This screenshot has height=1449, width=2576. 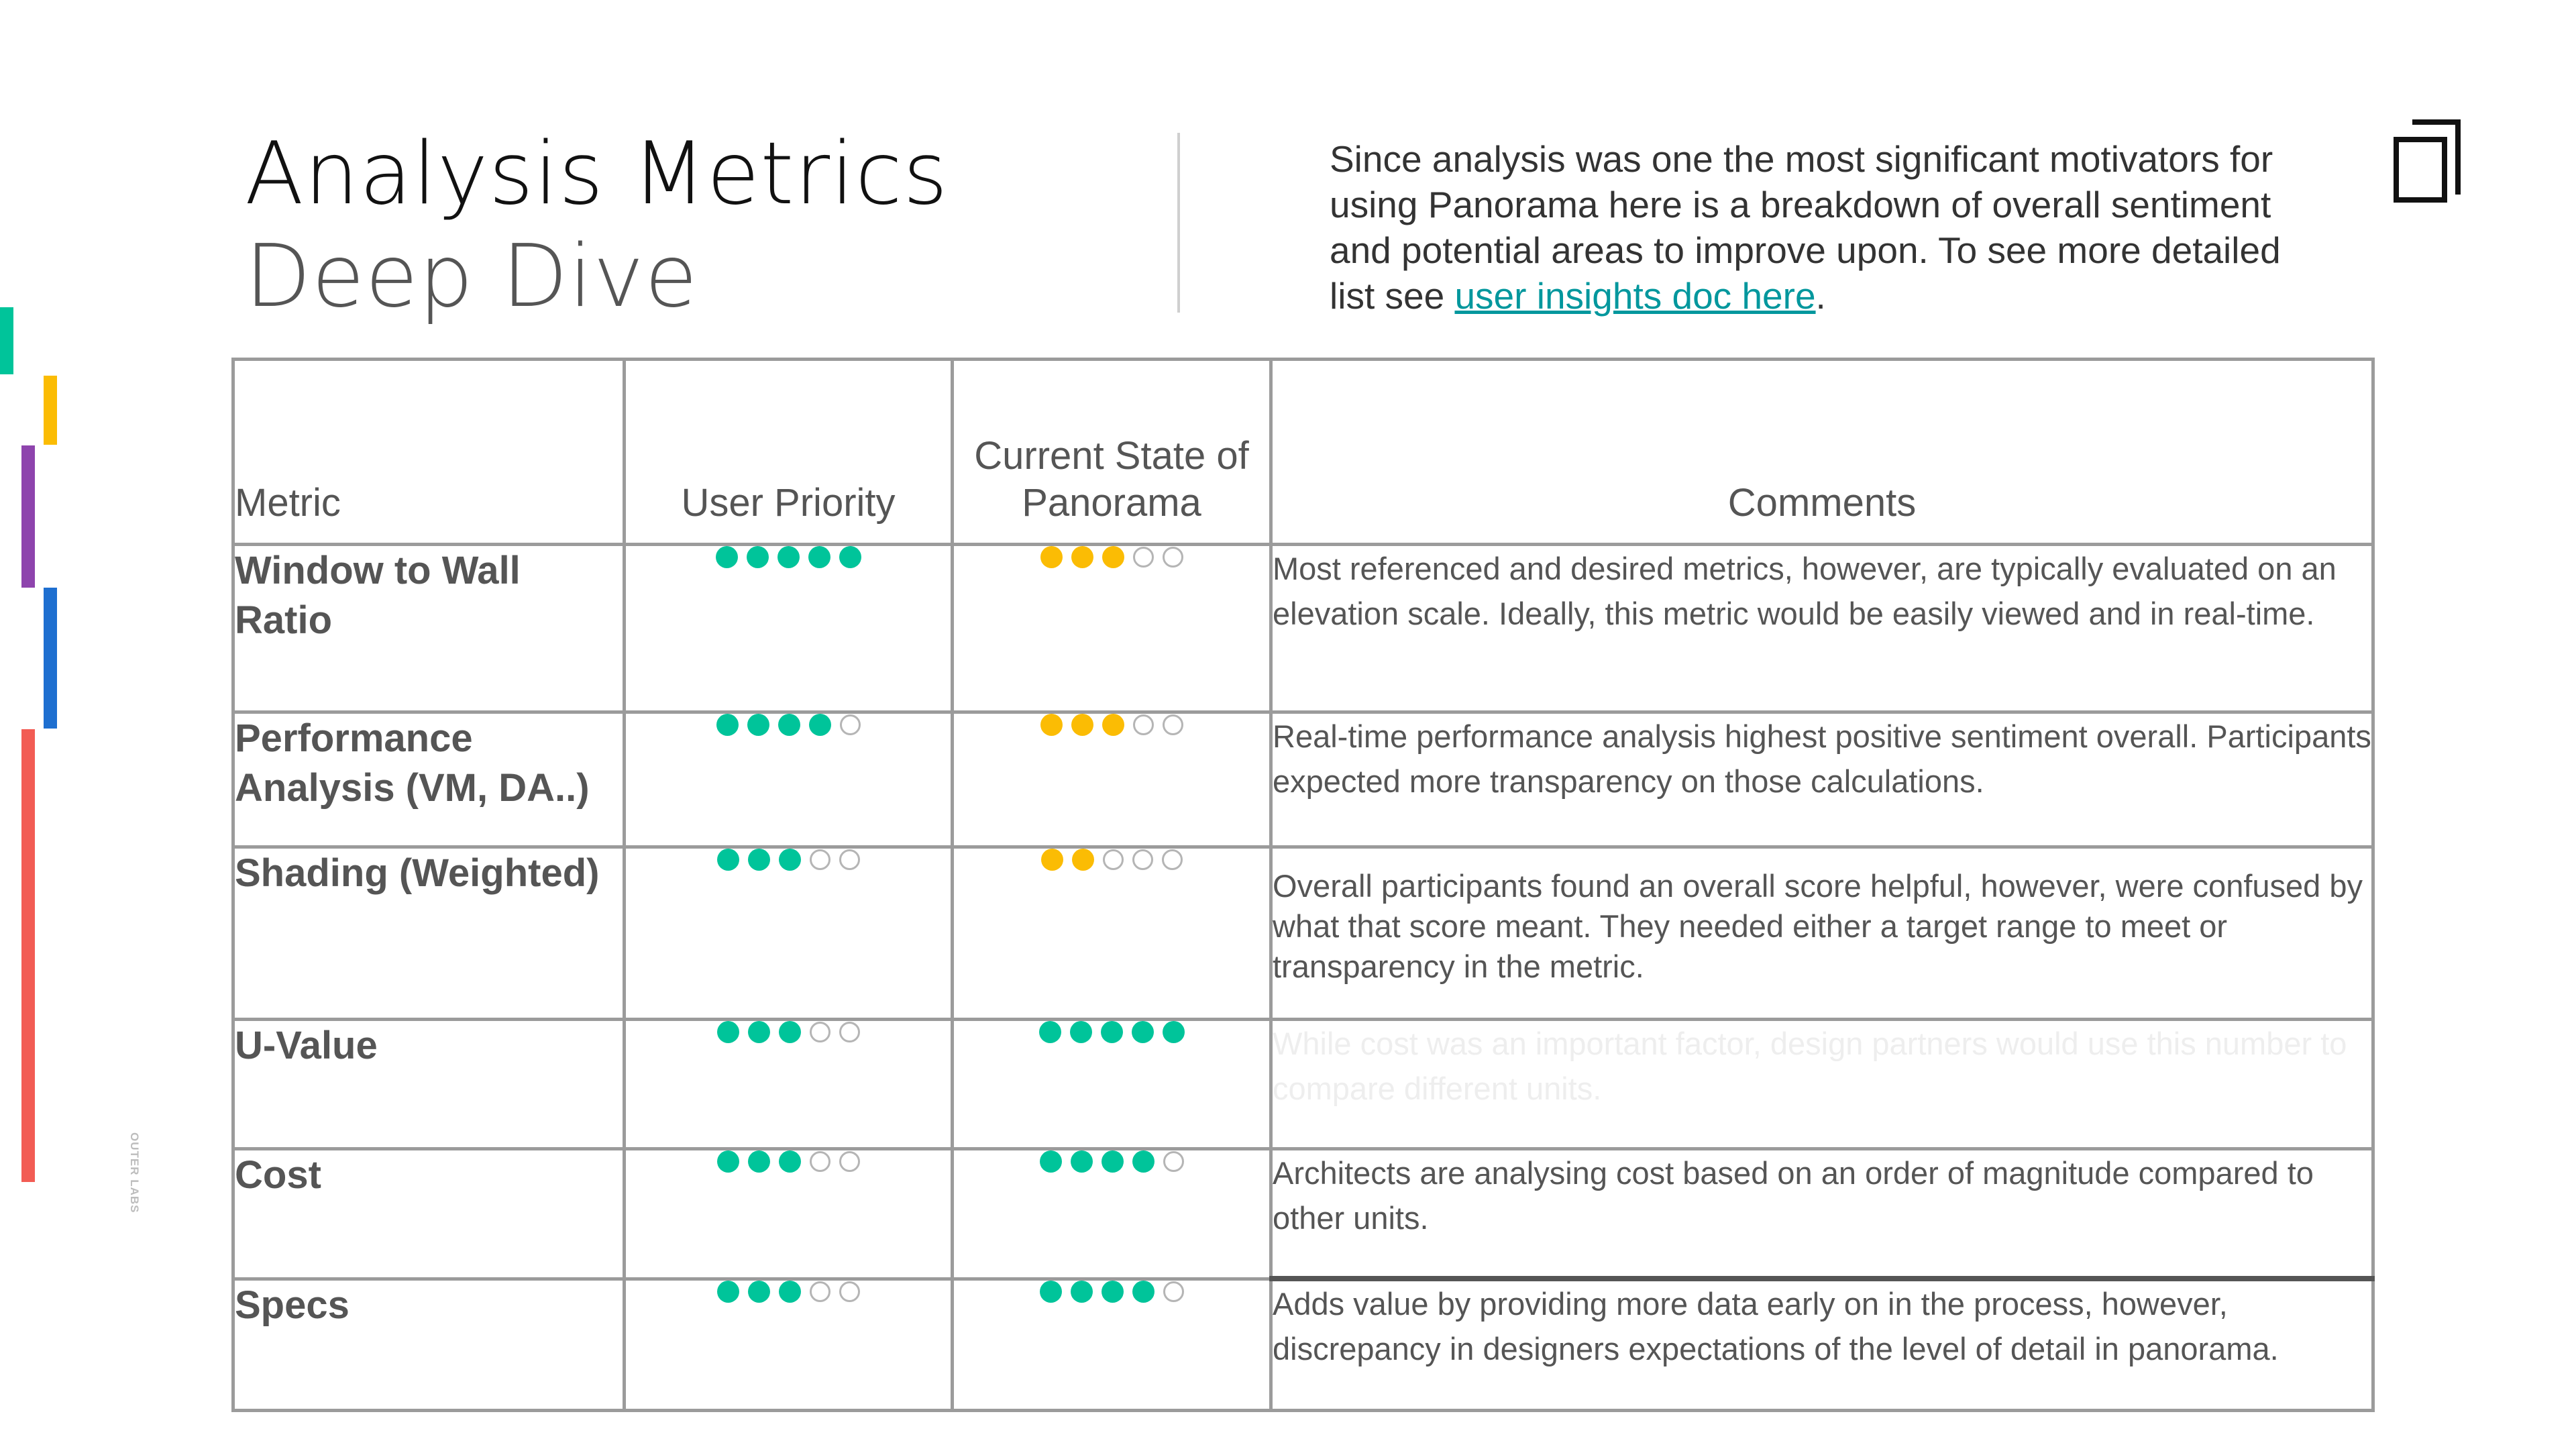 What do you see at coordinates (28, 955) in the screenshot?
I see `accent-bar-red` at bounding box center [28, 955].